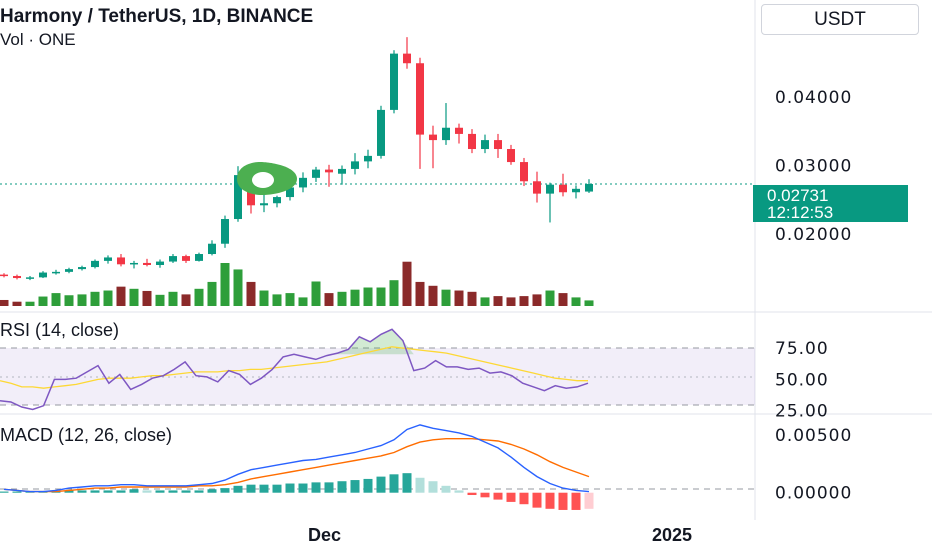 Image resolution: width=932 pixels, height=550 pixels. I want to click on chart-title: Harmony / TetherUS, 1D, BINANCE, so click(157, 16).